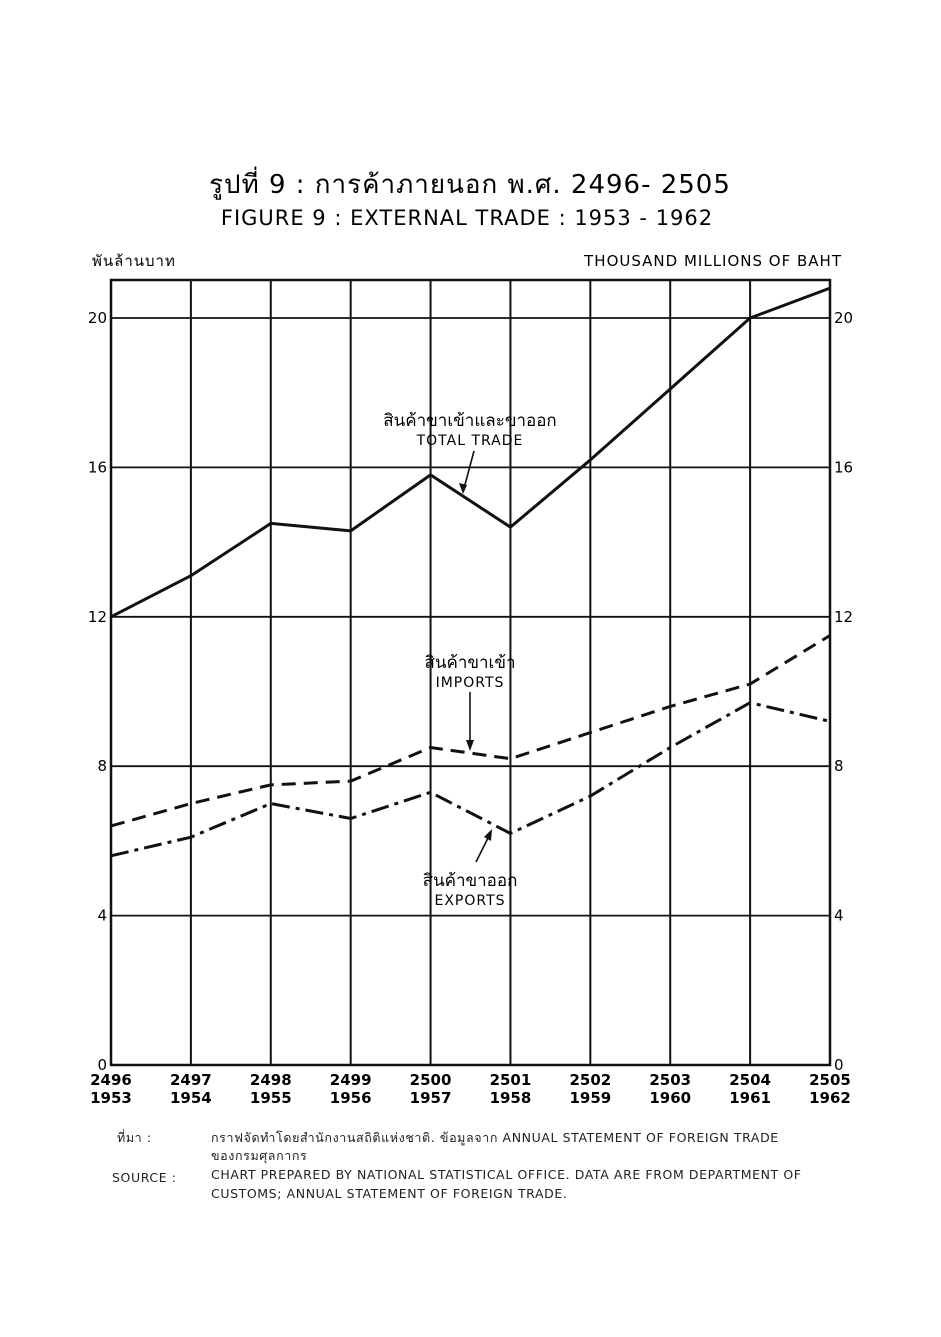  I want to click on x-tick-label-buddhist-year: 2502, so click(590, 1080).